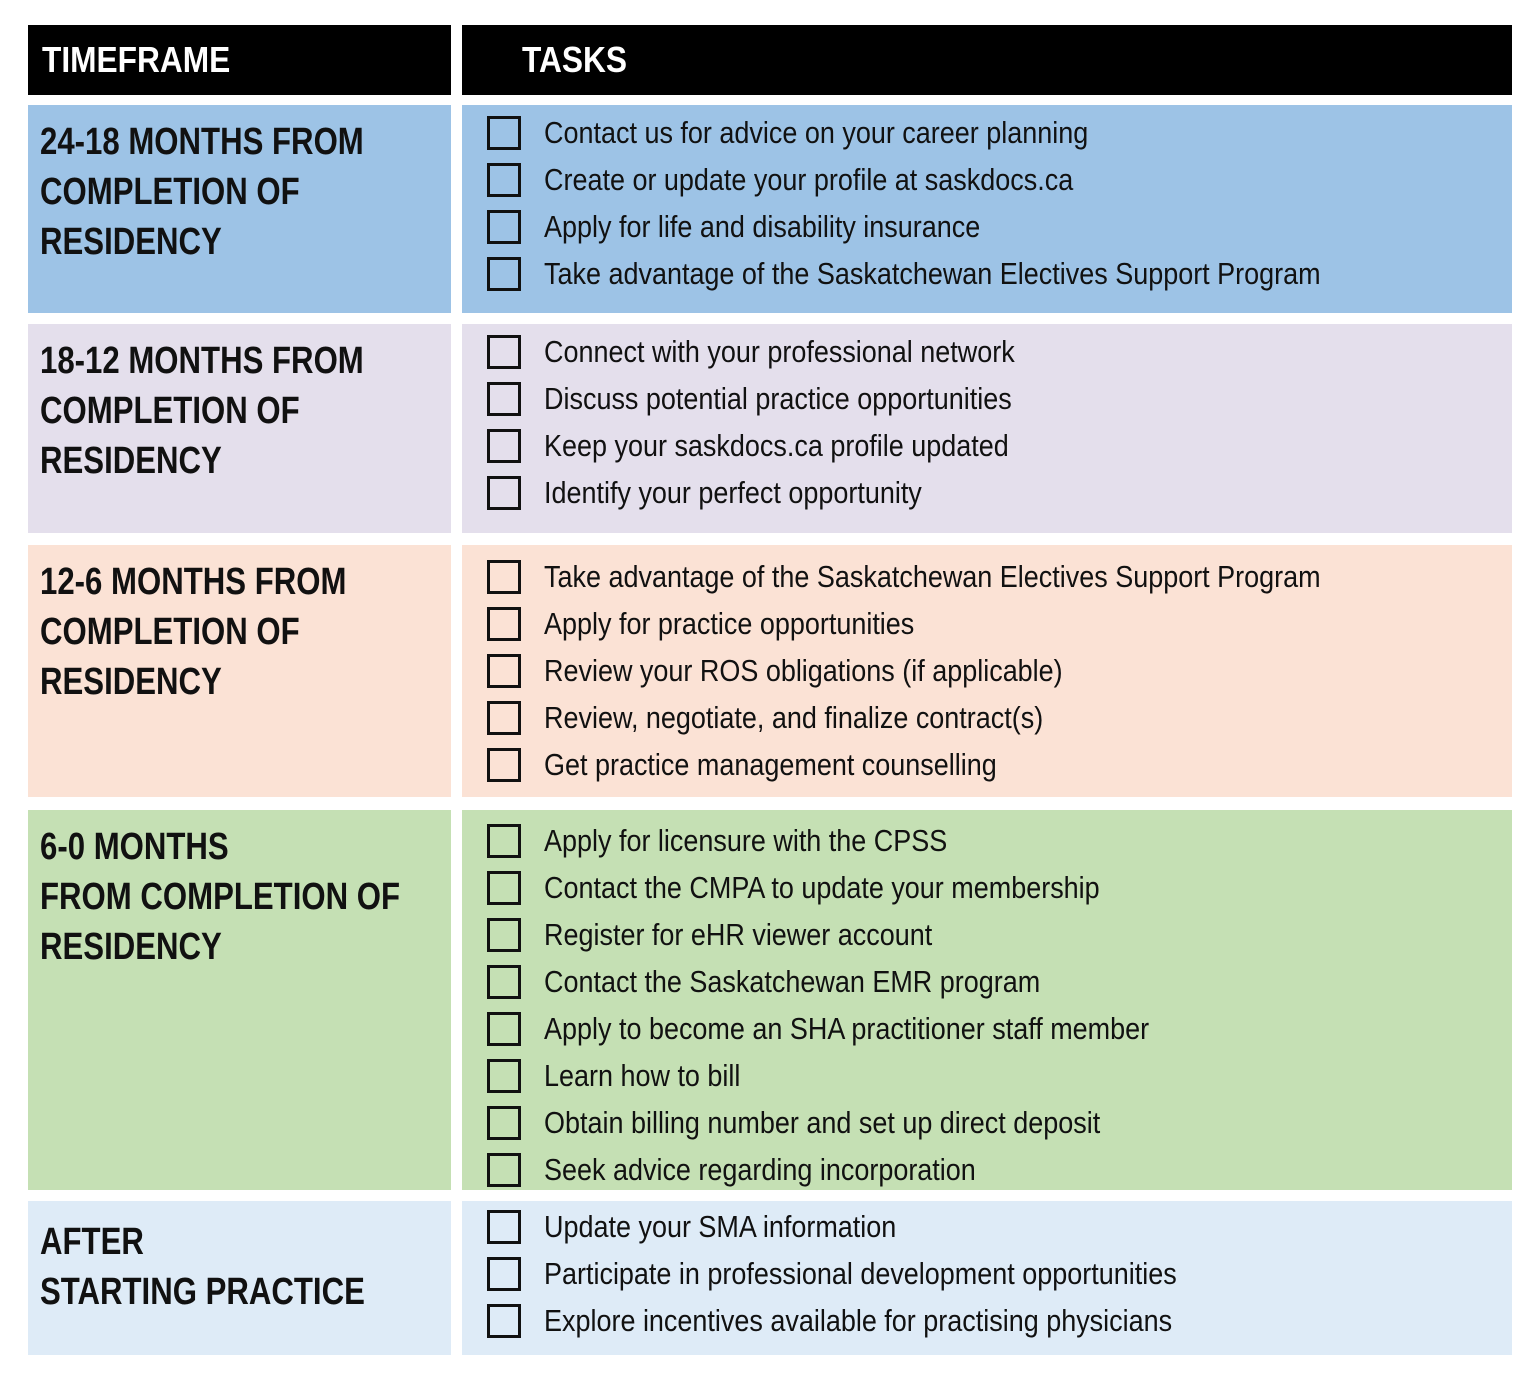 The width and height of the screenshot is (1536, 1379). Describe the element at coordinates (999, 492) in the screenshot. I see `task-item: Identify your perfect opportunity` at that location.